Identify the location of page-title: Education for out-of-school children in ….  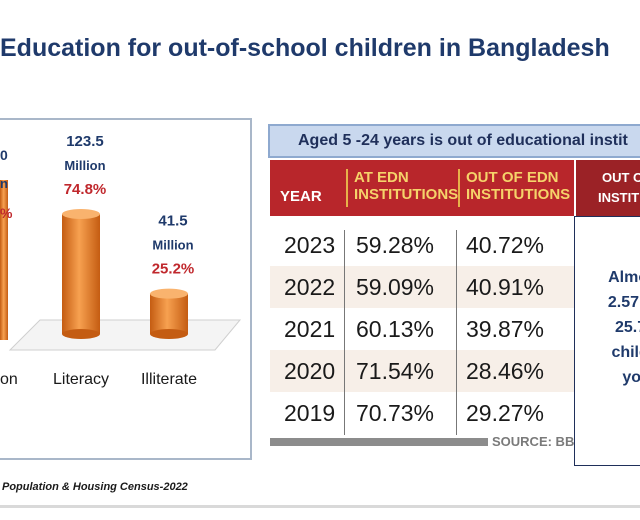
(305, 48).